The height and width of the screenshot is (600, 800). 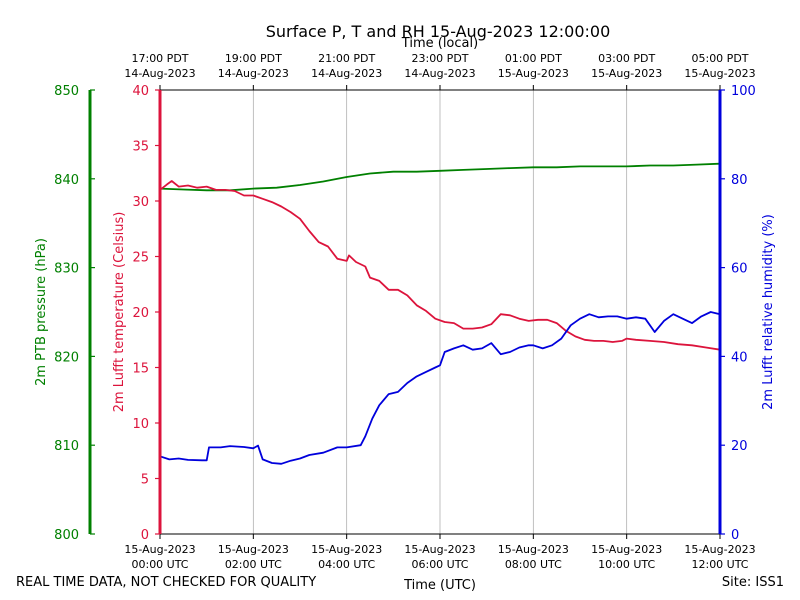 What do you see at coordinates (743, 91) in the screenshot?
I see `humidity-tick-label: 100` at bounding box center [743, 91].